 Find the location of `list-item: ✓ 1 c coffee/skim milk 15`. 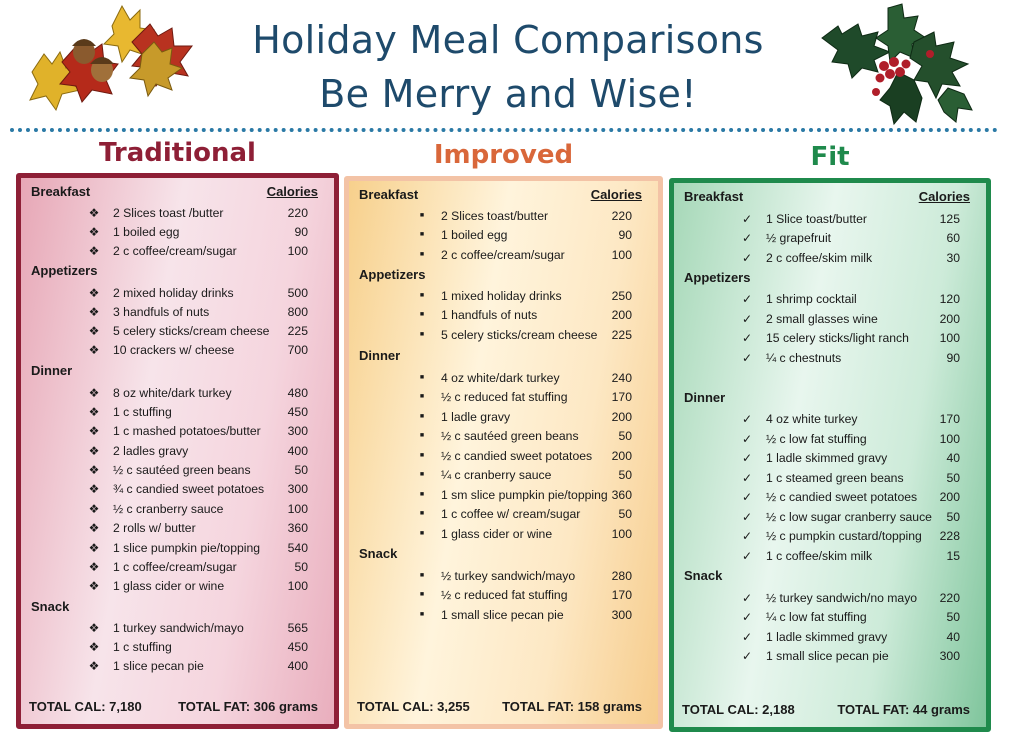

list-item: ✓ 1 c coffee/skim milk 15 is located at coordinates (830, 556).